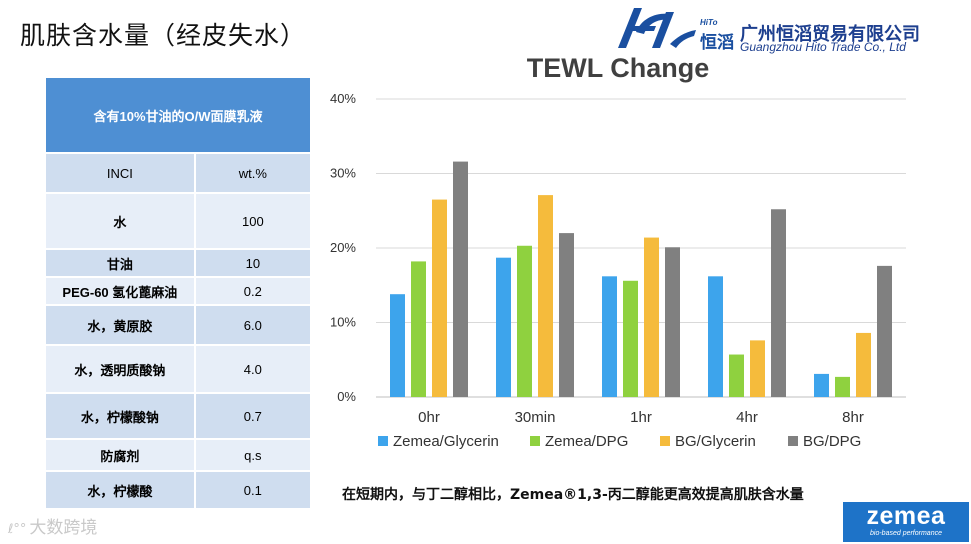 Image resolution: width=971 pixels, height=544 pixels. What do you see at coordinates (736, 375) in the screenshot?
I see `bar-zemea-dpg-4hr` at bounding box center [736, 375].